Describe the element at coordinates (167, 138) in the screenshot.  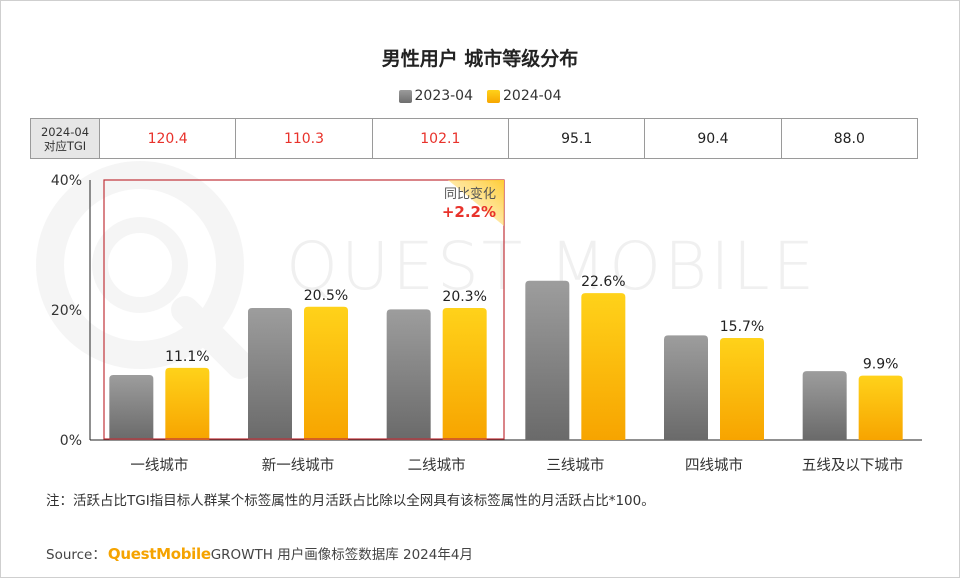
I see `tgi-value-tier1: 120.4` at that location.